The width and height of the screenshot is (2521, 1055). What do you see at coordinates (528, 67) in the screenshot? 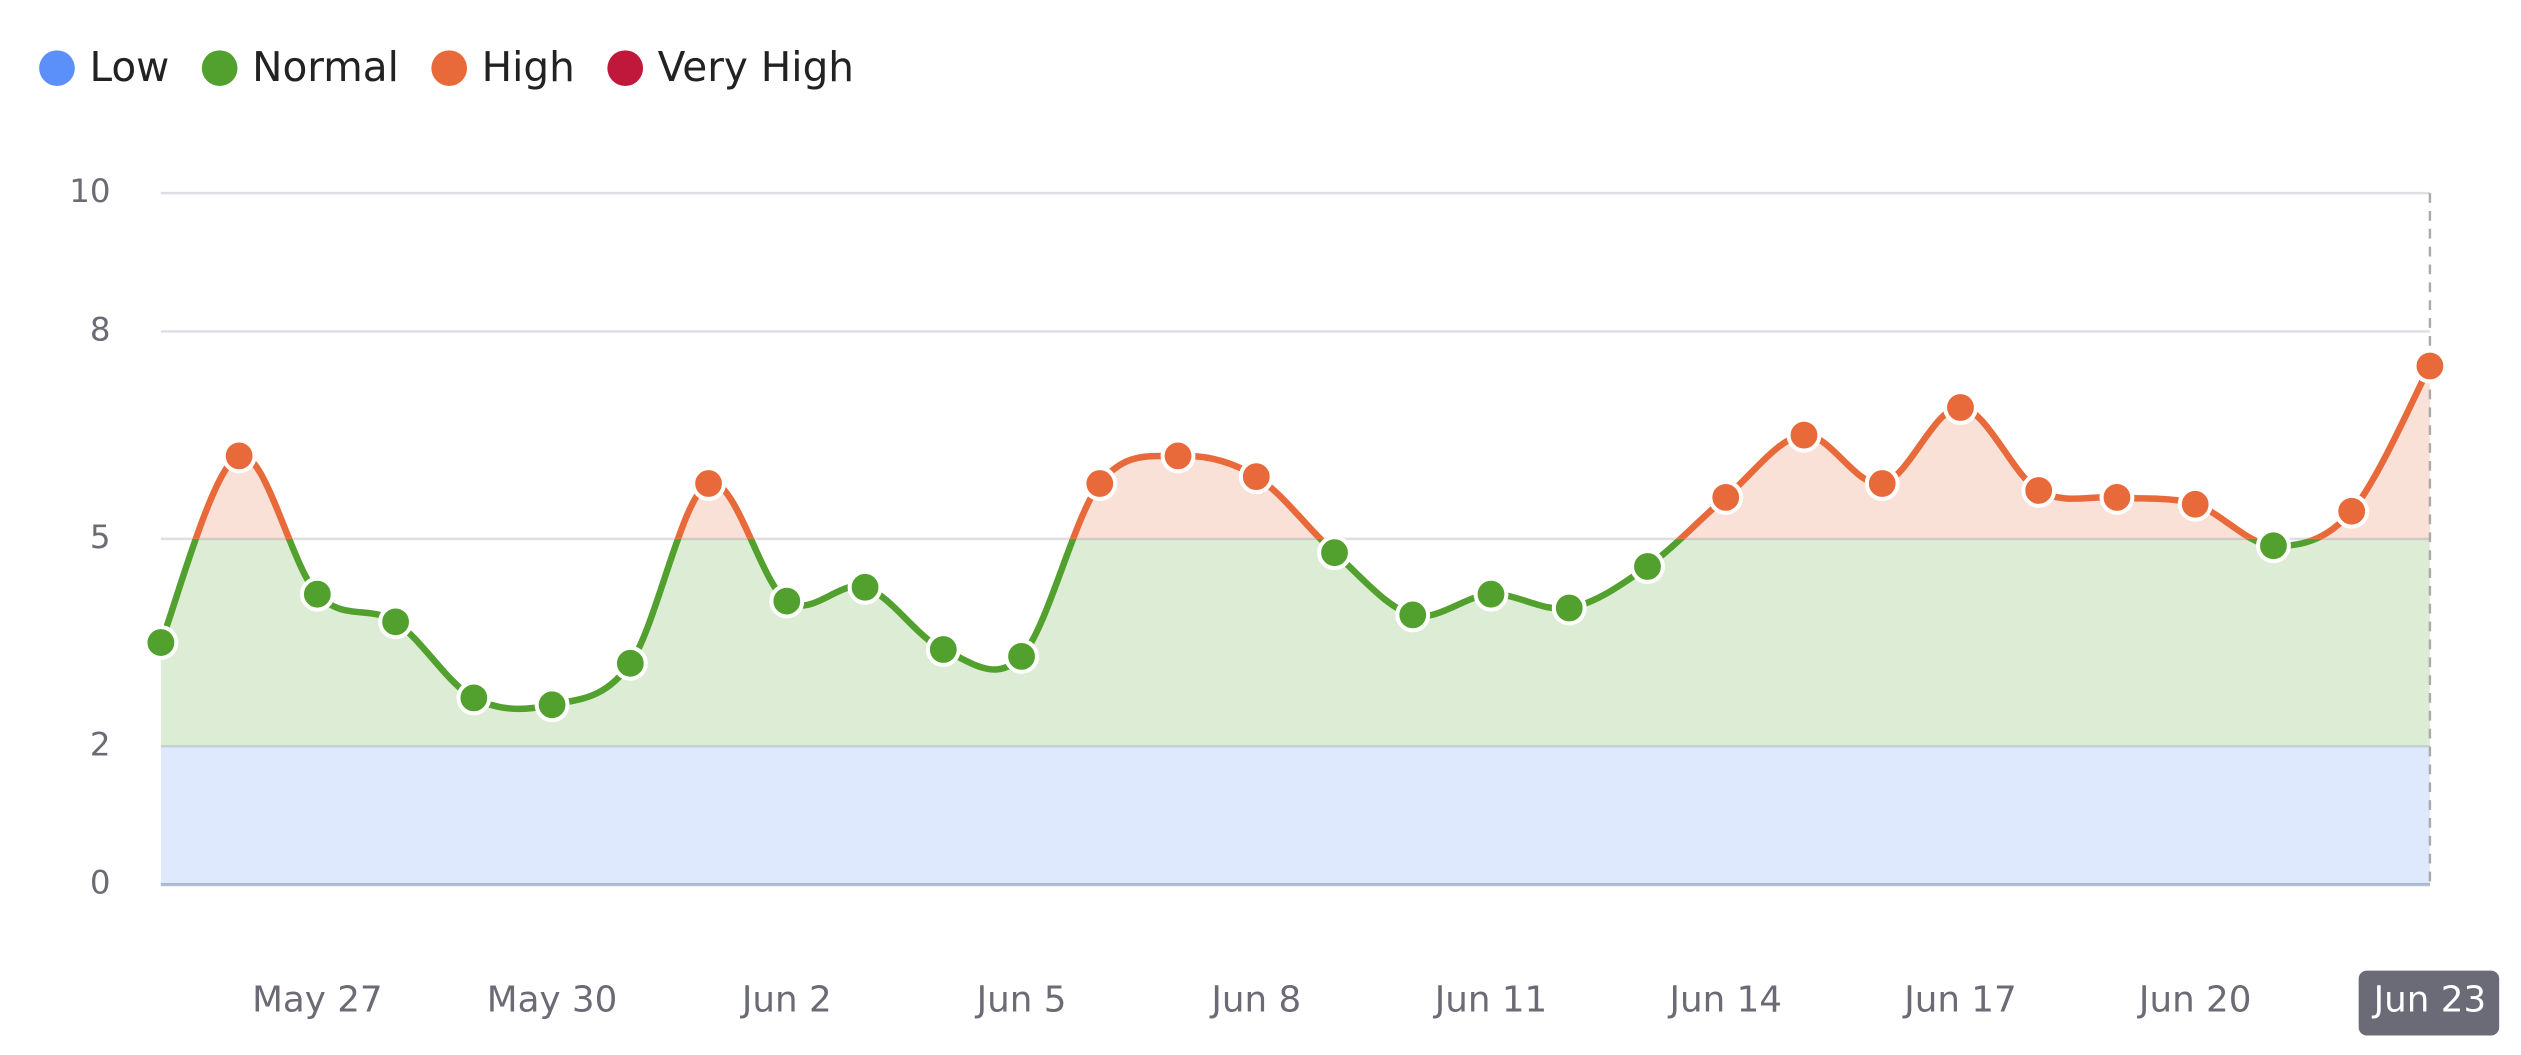
I see `legend-label: High` at bounding box center [528, 67].